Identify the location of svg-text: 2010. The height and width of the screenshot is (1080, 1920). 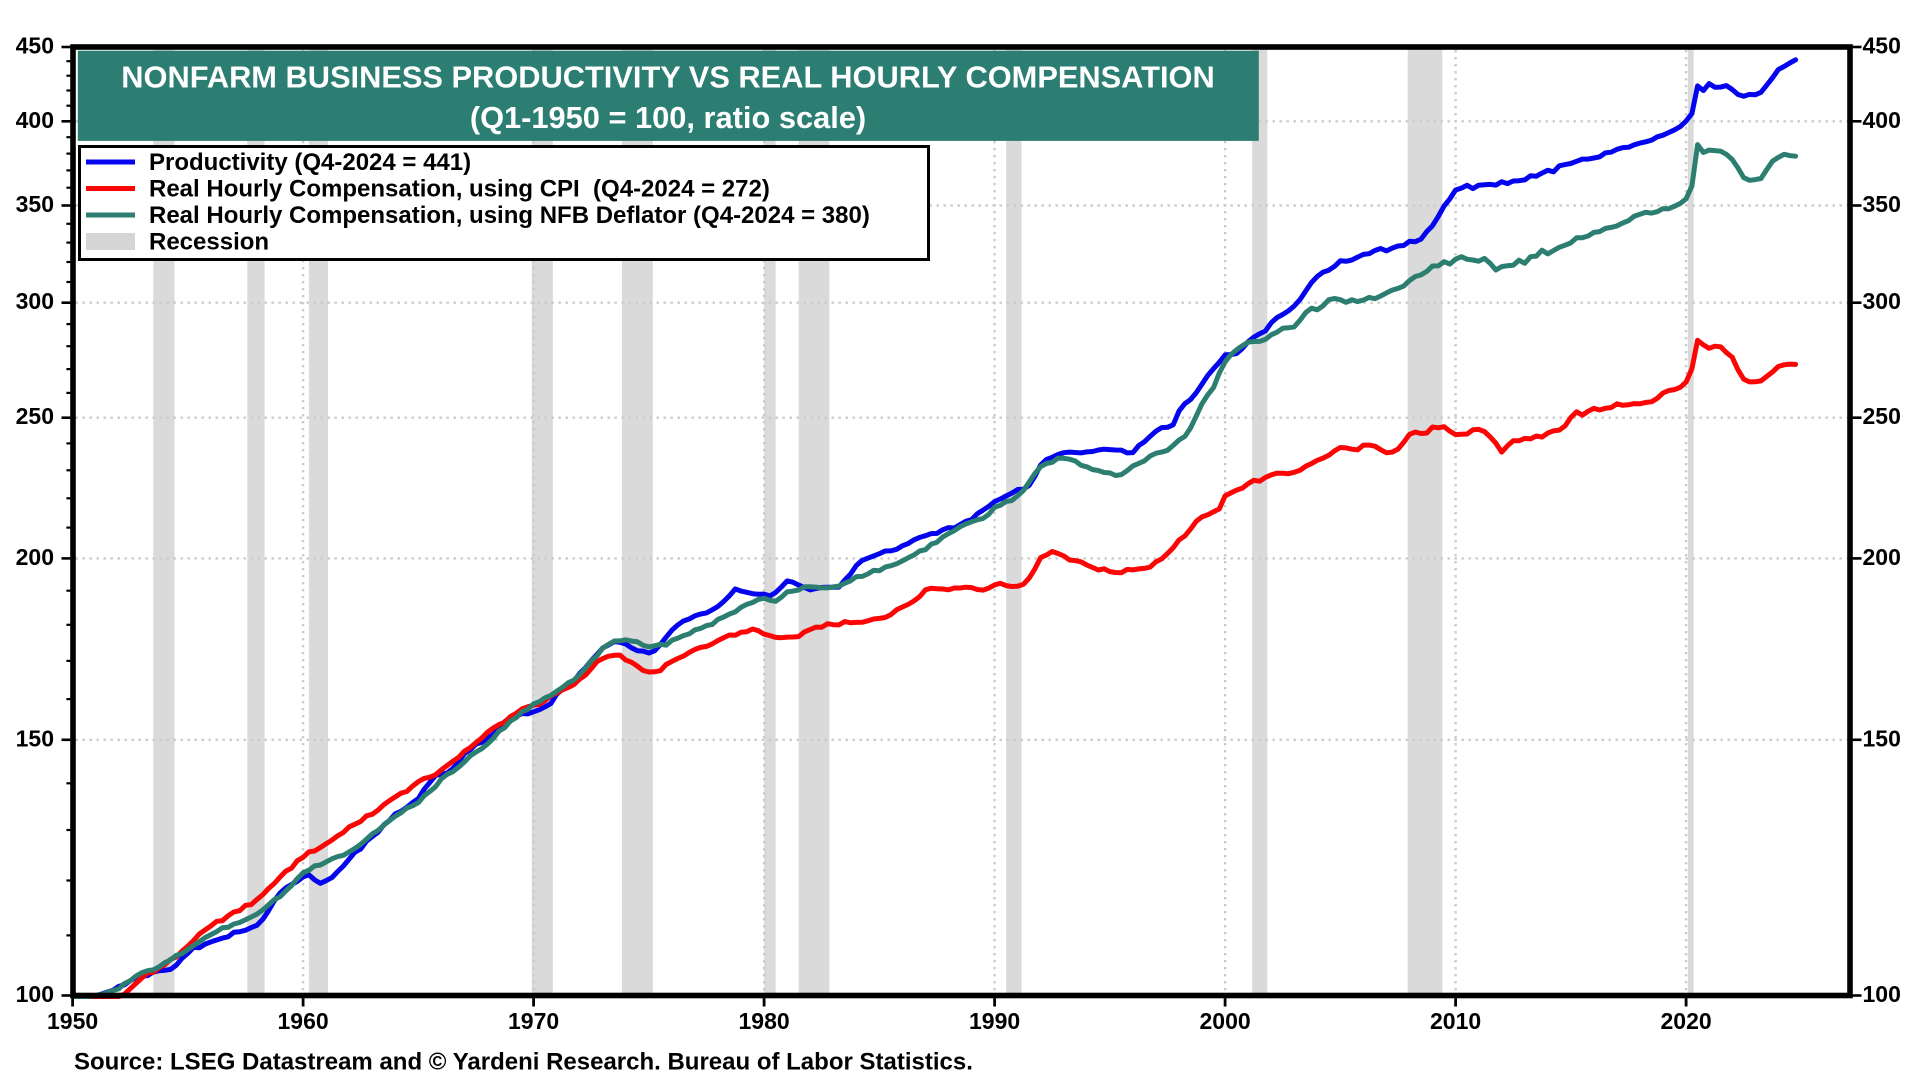
(1455, 1021).